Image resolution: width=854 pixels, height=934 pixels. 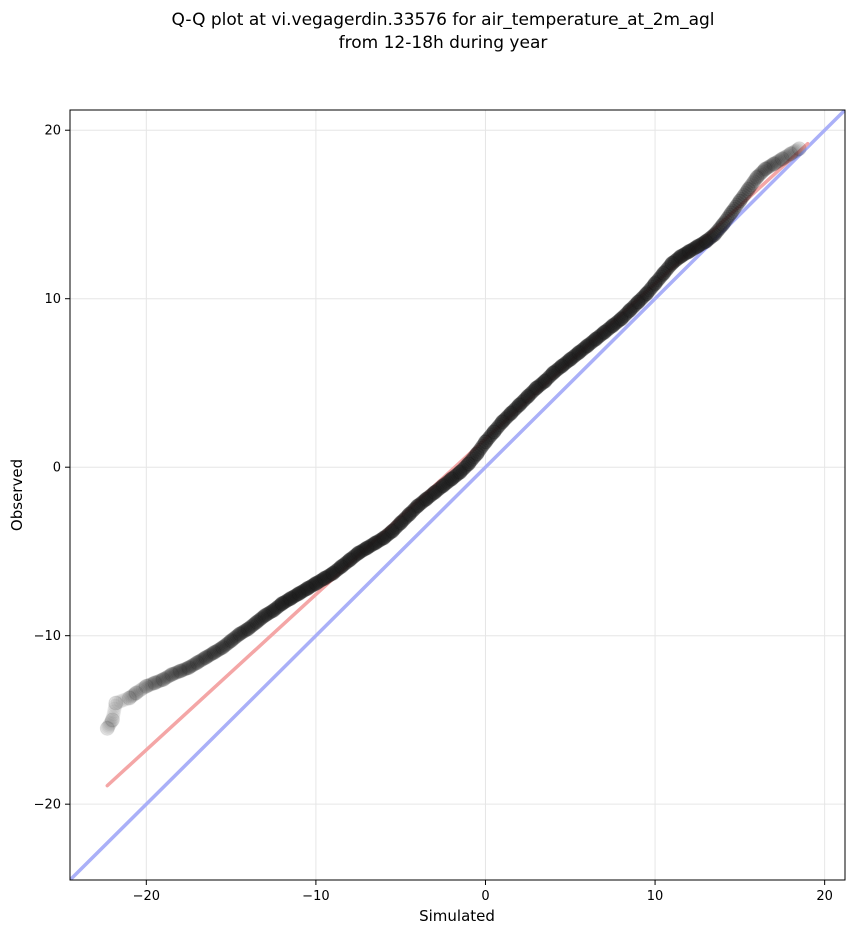 What do you see at coordinates (457, 916) in the screenshot?
I see `x-axis-label: Simulated` at bounding box center [457, 916].